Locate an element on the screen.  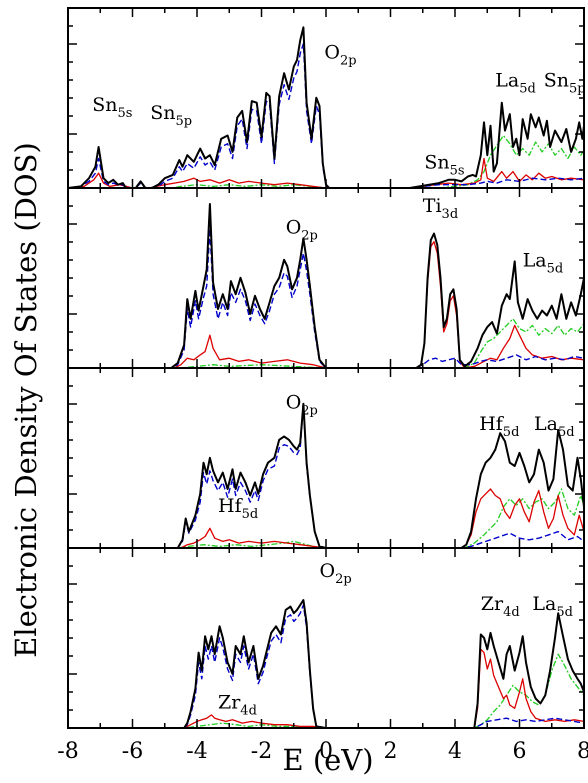
x-tick-label: -4 is located at coordinates (196, 751).